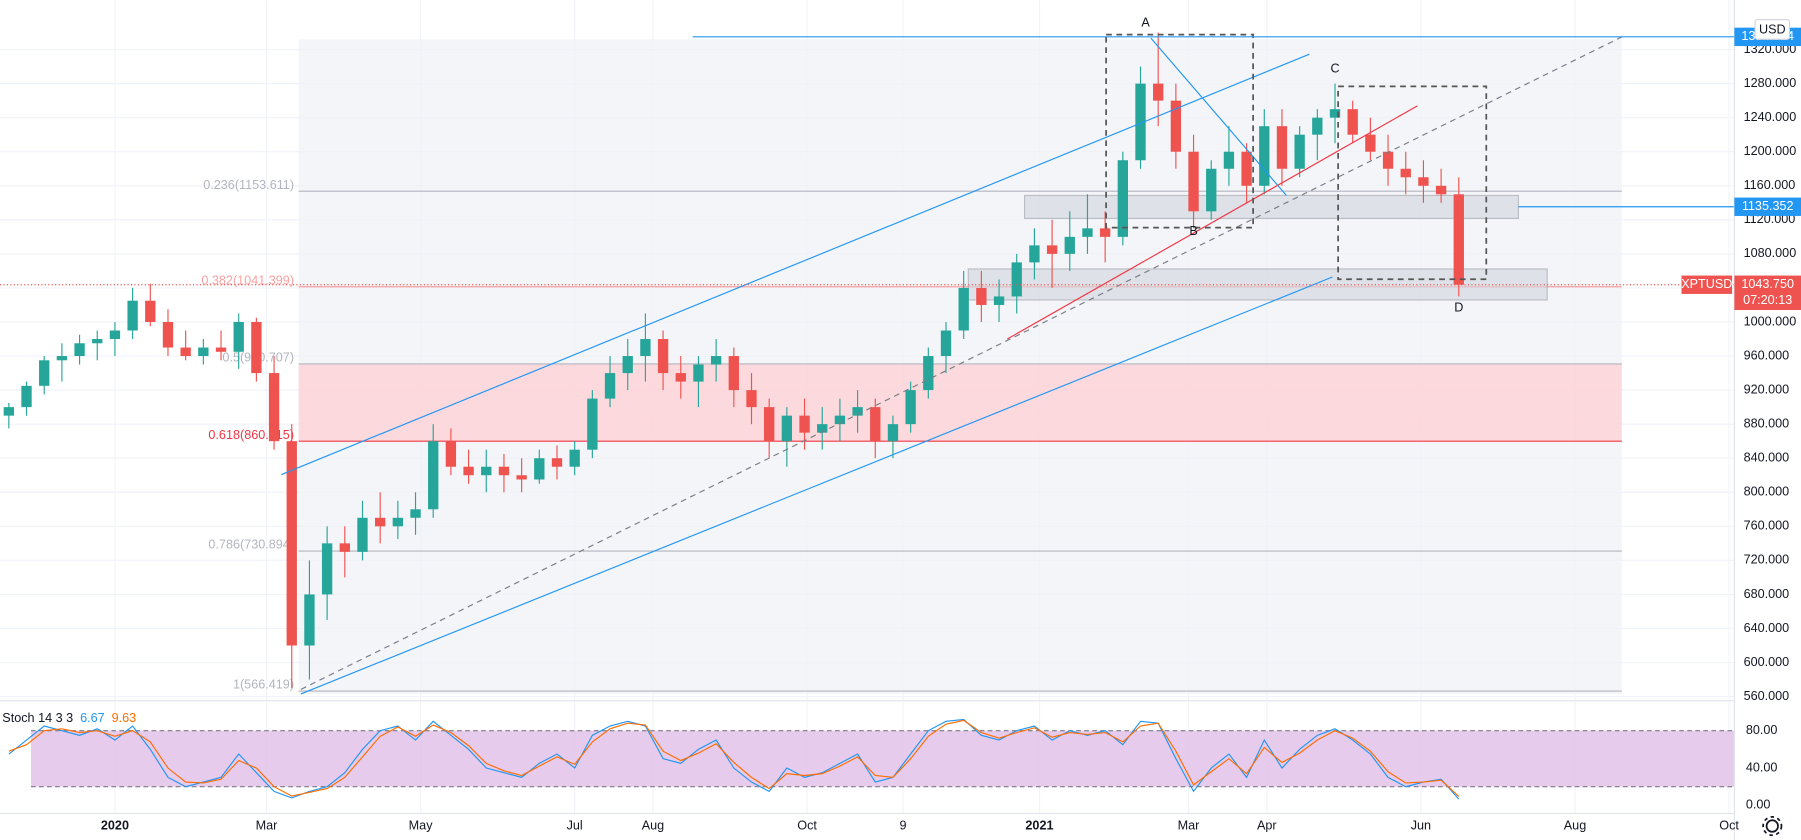 Image resolution: width=1801 pixels, height=840 pixels. What do you see at coordinates (1458, 308) in the screenshot?
I see `pattern-label: D` at bounding box center [1458, 308].